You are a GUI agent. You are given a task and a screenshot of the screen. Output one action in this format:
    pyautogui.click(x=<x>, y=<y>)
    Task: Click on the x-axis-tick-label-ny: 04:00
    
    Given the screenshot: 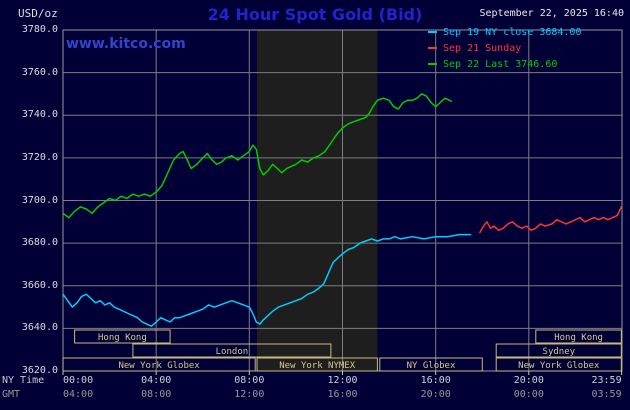 What is the action you would take?
    pyautogui.click(x=156, y=380)
    